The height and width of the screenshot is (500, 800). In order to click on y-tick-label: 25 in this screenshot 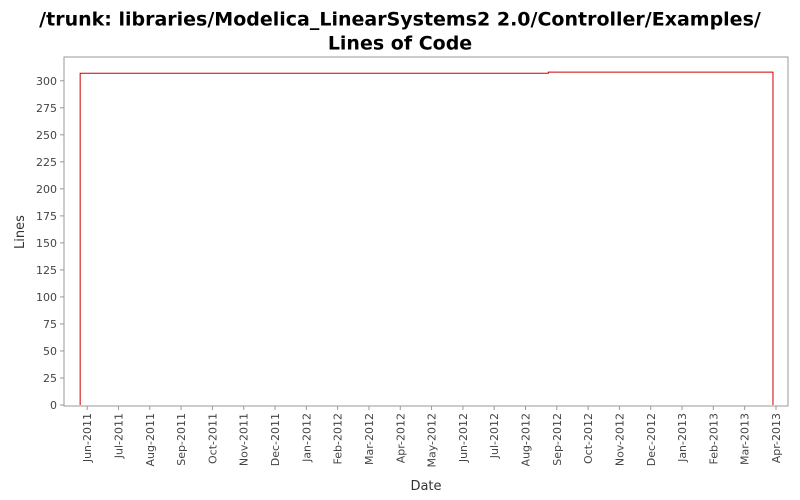, I will do `click(50, 378)`.